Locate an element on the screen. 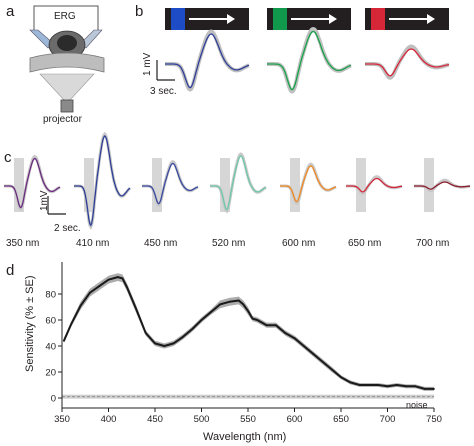 The width and height of the screenshot is (474, 446). trace-green is located at coordinates (309, 60).